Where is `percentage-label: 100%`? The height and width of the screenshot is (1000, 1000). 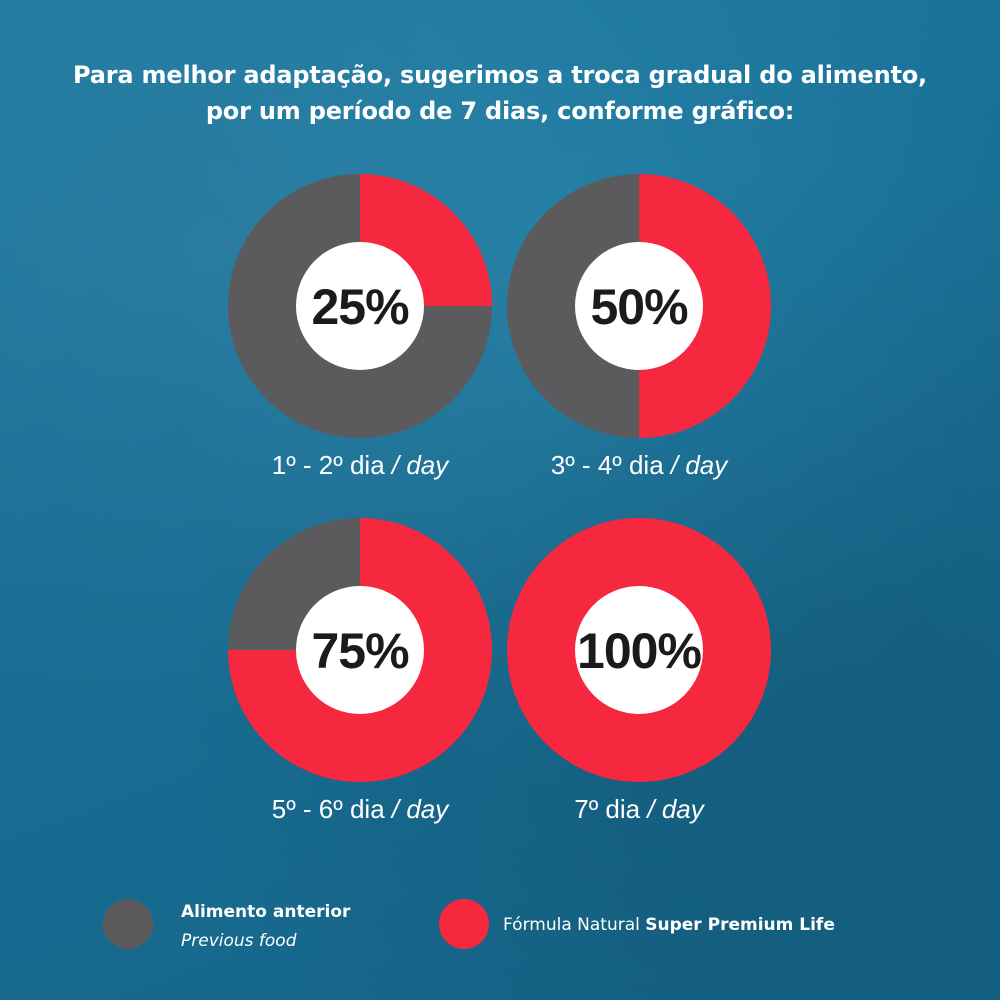
percentage-label: 100% is located at coordinates (639, 651).